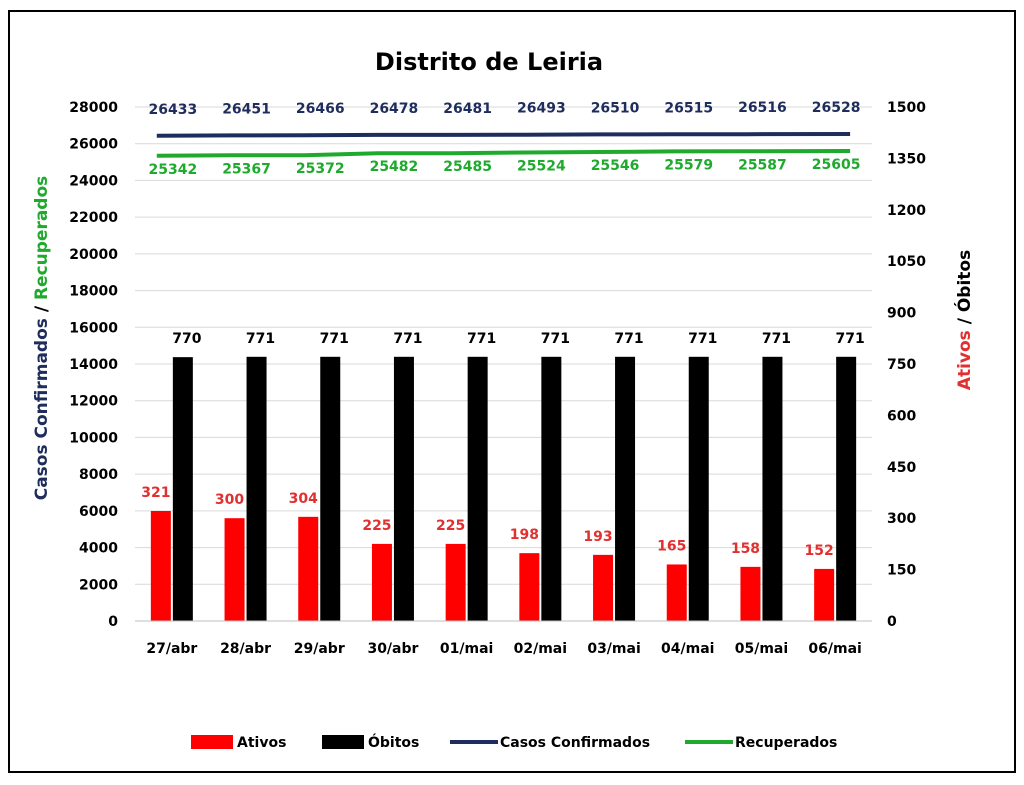 Image resolution: width=1024 pixels, height=785 pixels. Describe the element at coordinates (186, 339) in the screenshot. I see `data-label--bitos: 770` at that location.